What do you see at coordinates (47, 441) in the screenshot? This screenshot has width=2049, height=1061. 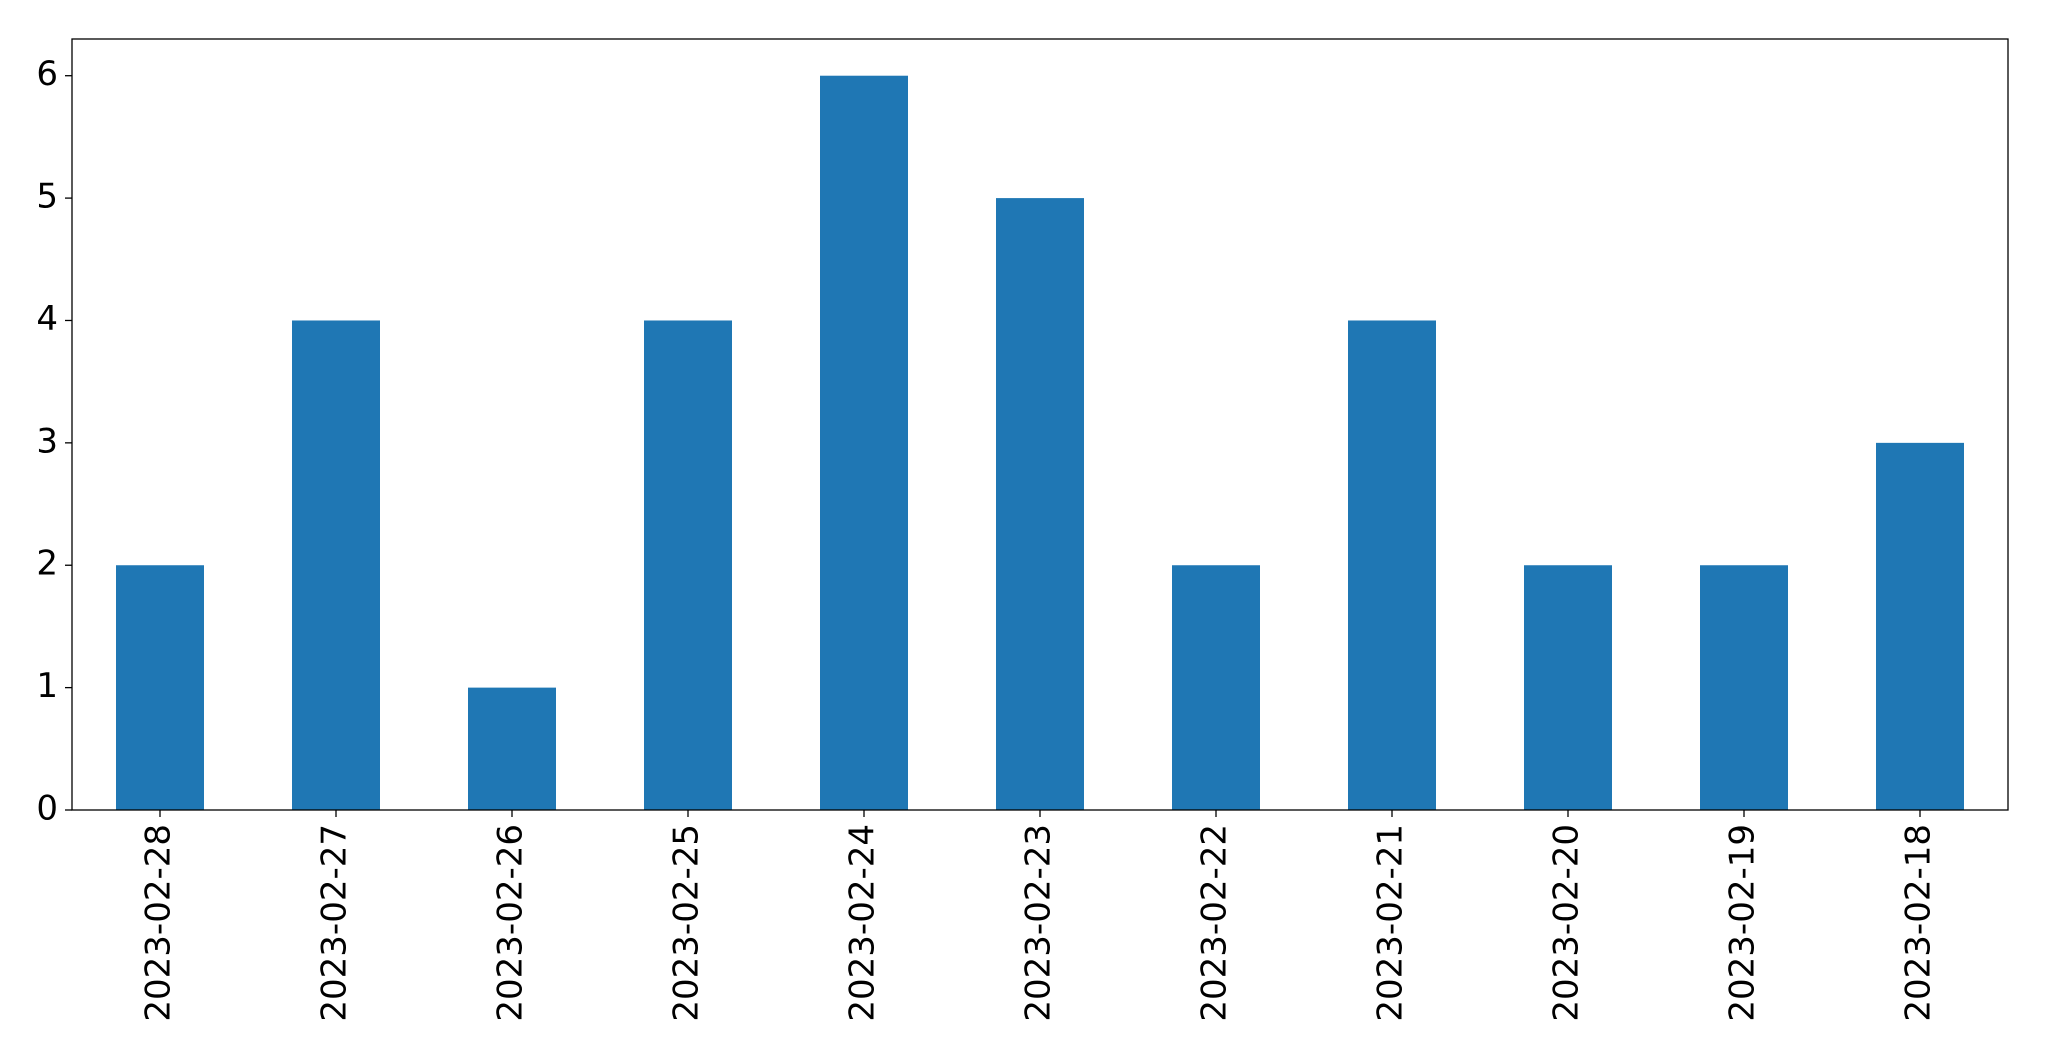 I see `y-tick-label: 3` at bounding box center [47, 441].